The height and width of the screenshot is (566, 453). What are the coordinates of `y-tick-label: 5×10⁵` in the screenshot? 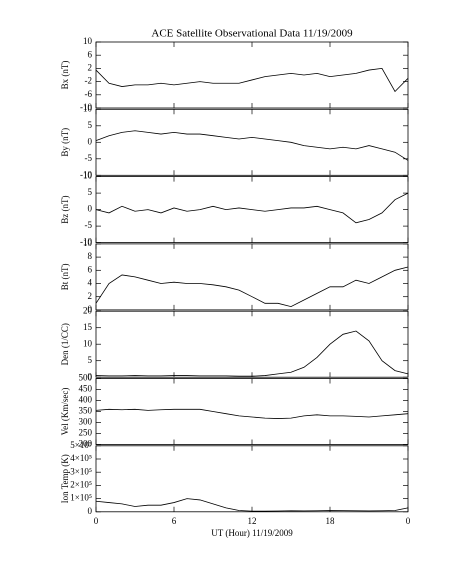 It's located at (81, 445).